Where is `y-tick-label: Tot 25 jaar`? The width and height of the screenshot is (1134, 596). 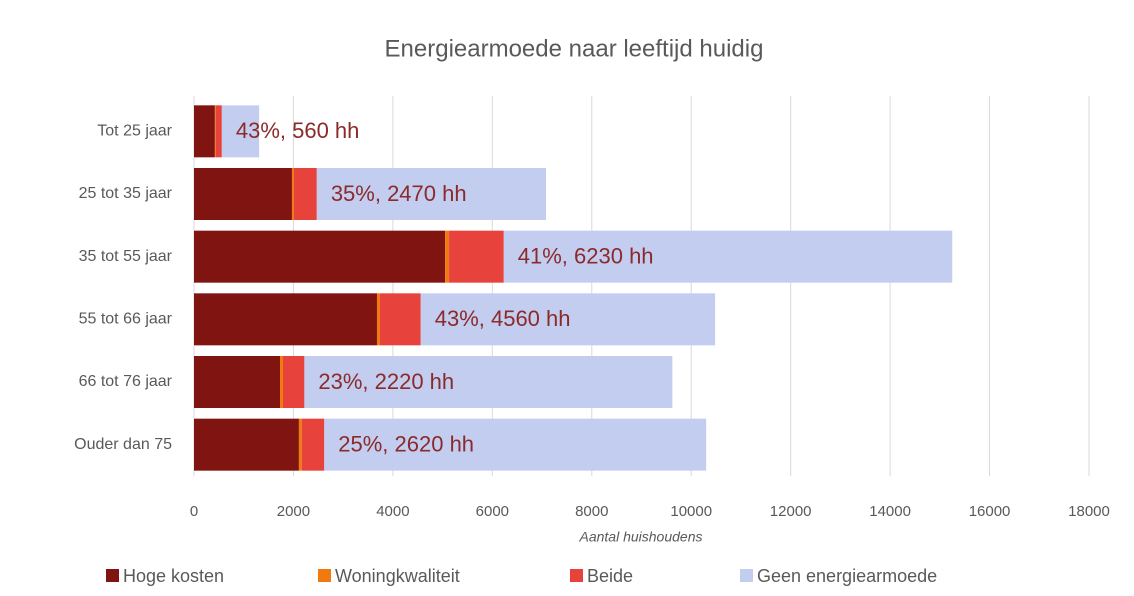 y-tick-label: Tot 25 jaar is located at coordinates (134, 131).